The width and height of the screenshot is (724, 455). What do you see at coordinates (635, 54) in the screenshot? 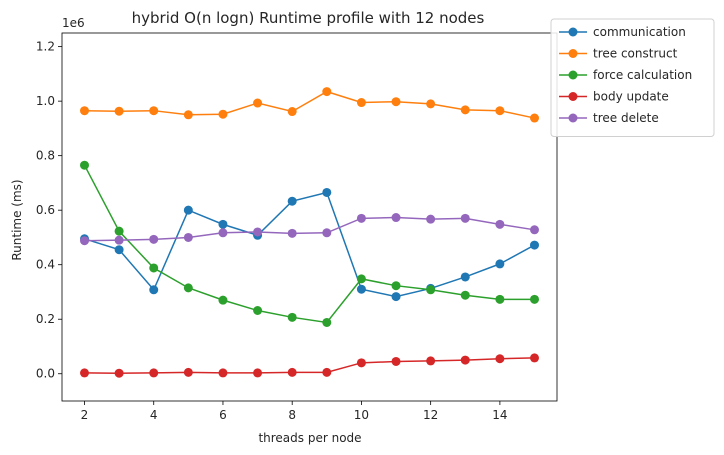
I see `legend-label: tree construct` at bounding box center [635, 54].